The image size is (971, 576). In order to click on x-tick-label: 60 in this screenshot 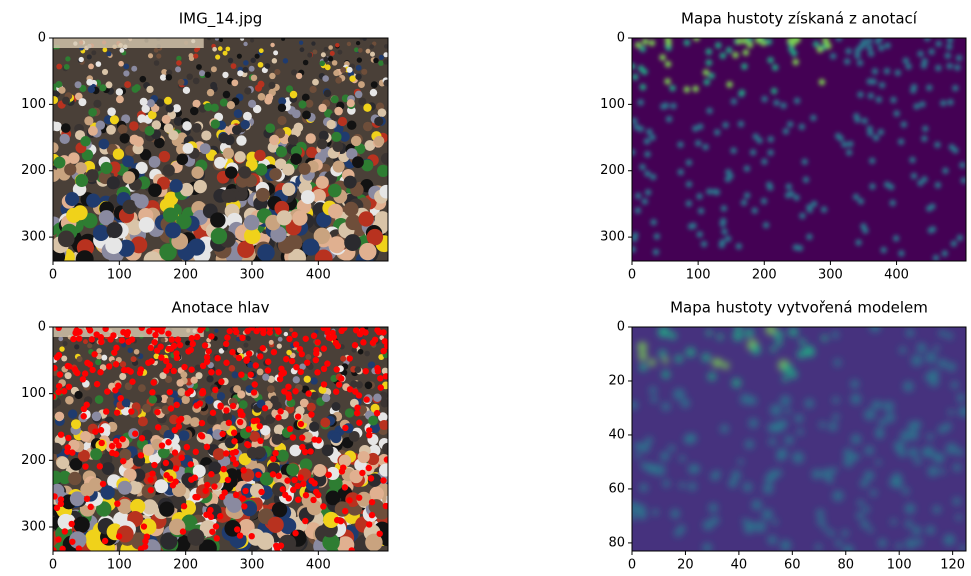, I will do `click(792, 565)`.